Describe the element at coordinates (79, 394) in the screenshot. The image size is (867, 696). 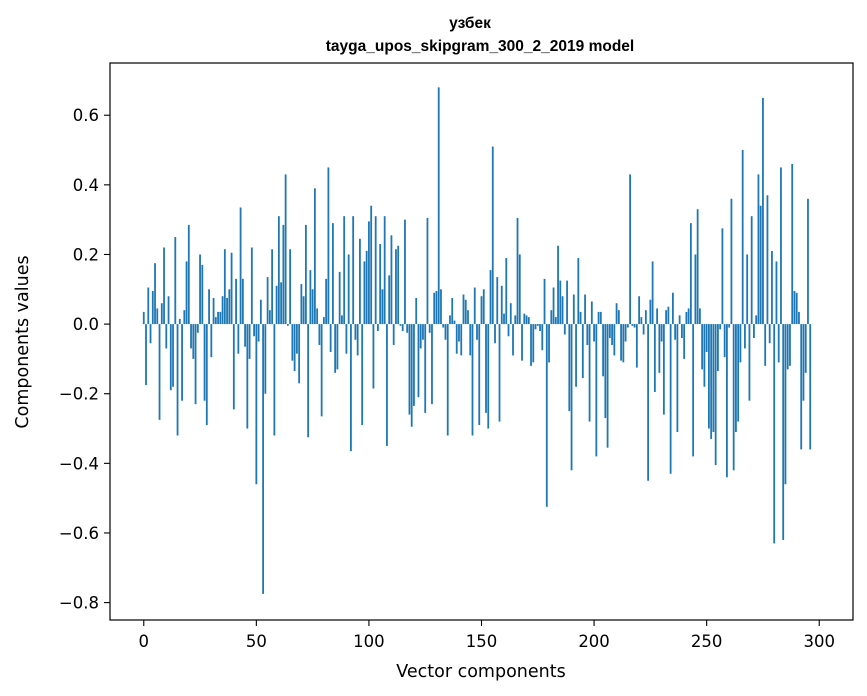
I see `y-tick-label: −0.2` at that location.